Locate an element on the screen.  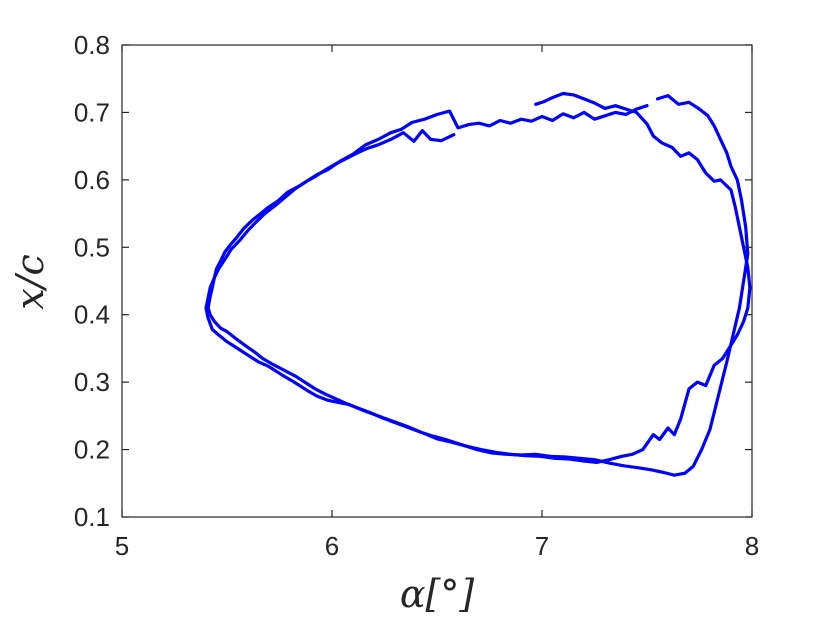
y-tick-label: 0.7 is located at coordinates (92, 112).